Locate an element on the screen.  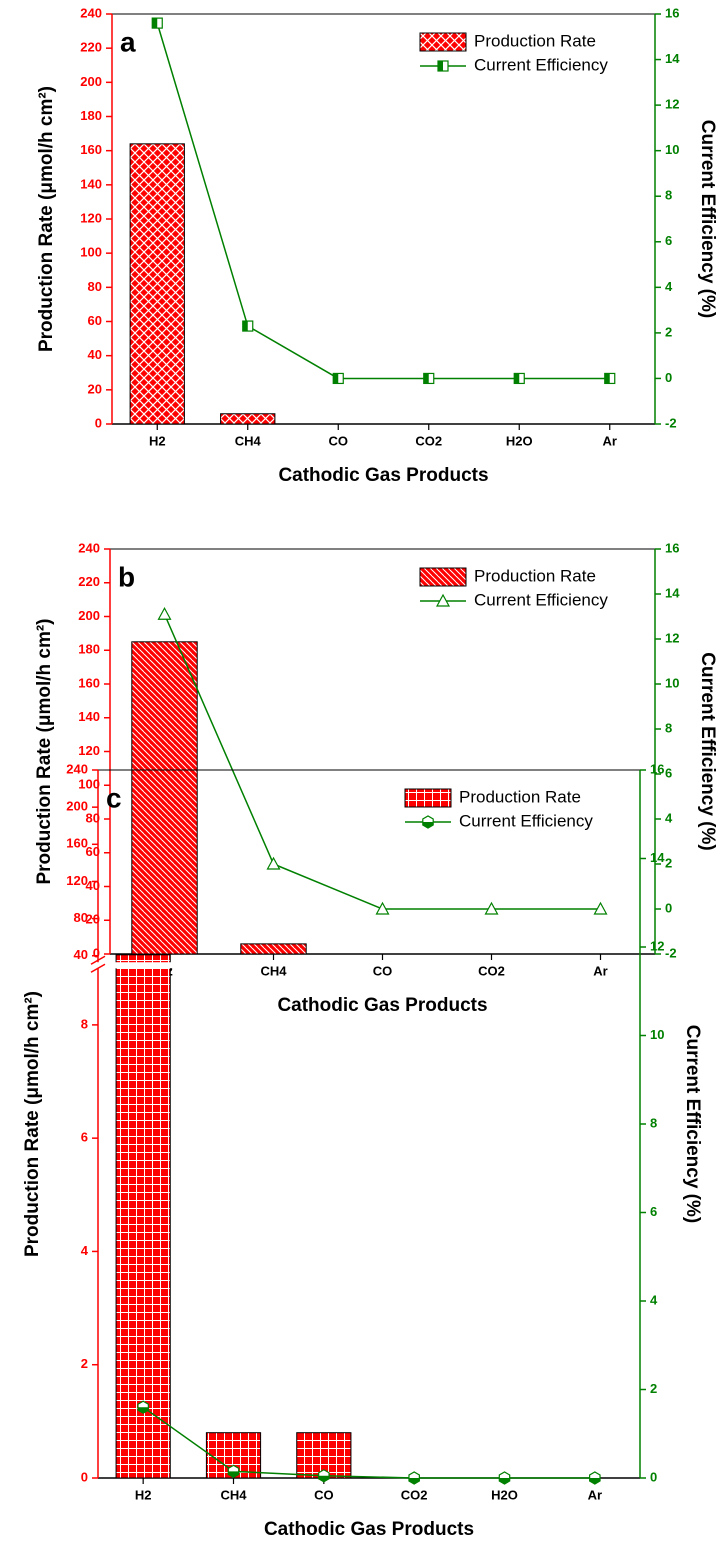
panel-label: a is located at coordinates (128, 41).